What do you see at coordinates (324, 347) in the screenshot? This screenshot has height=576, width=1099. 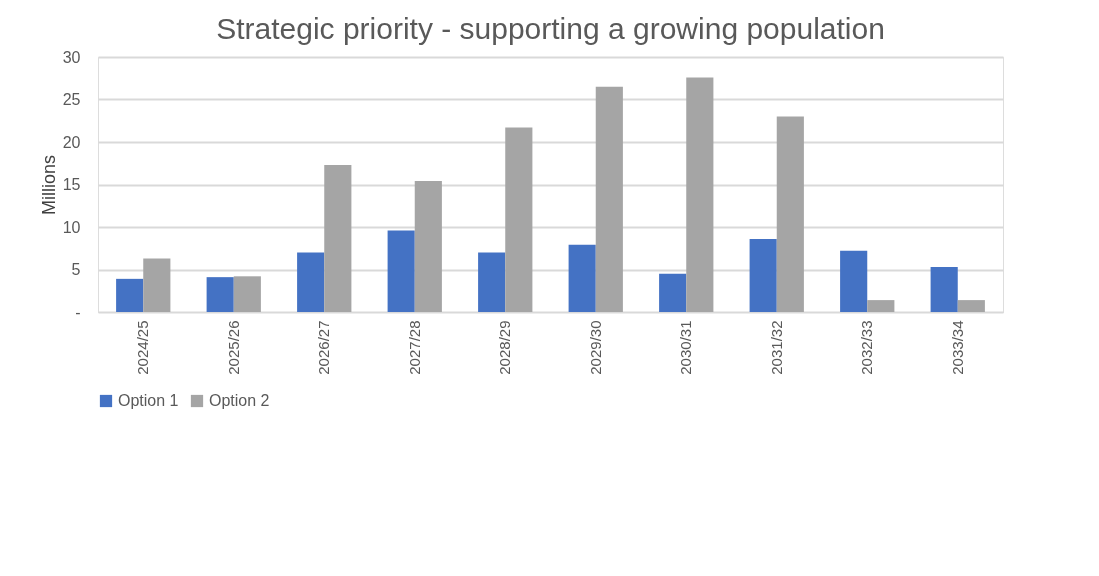 I see `x-tick-label: 2026/27` at bounding box center [324, 347].